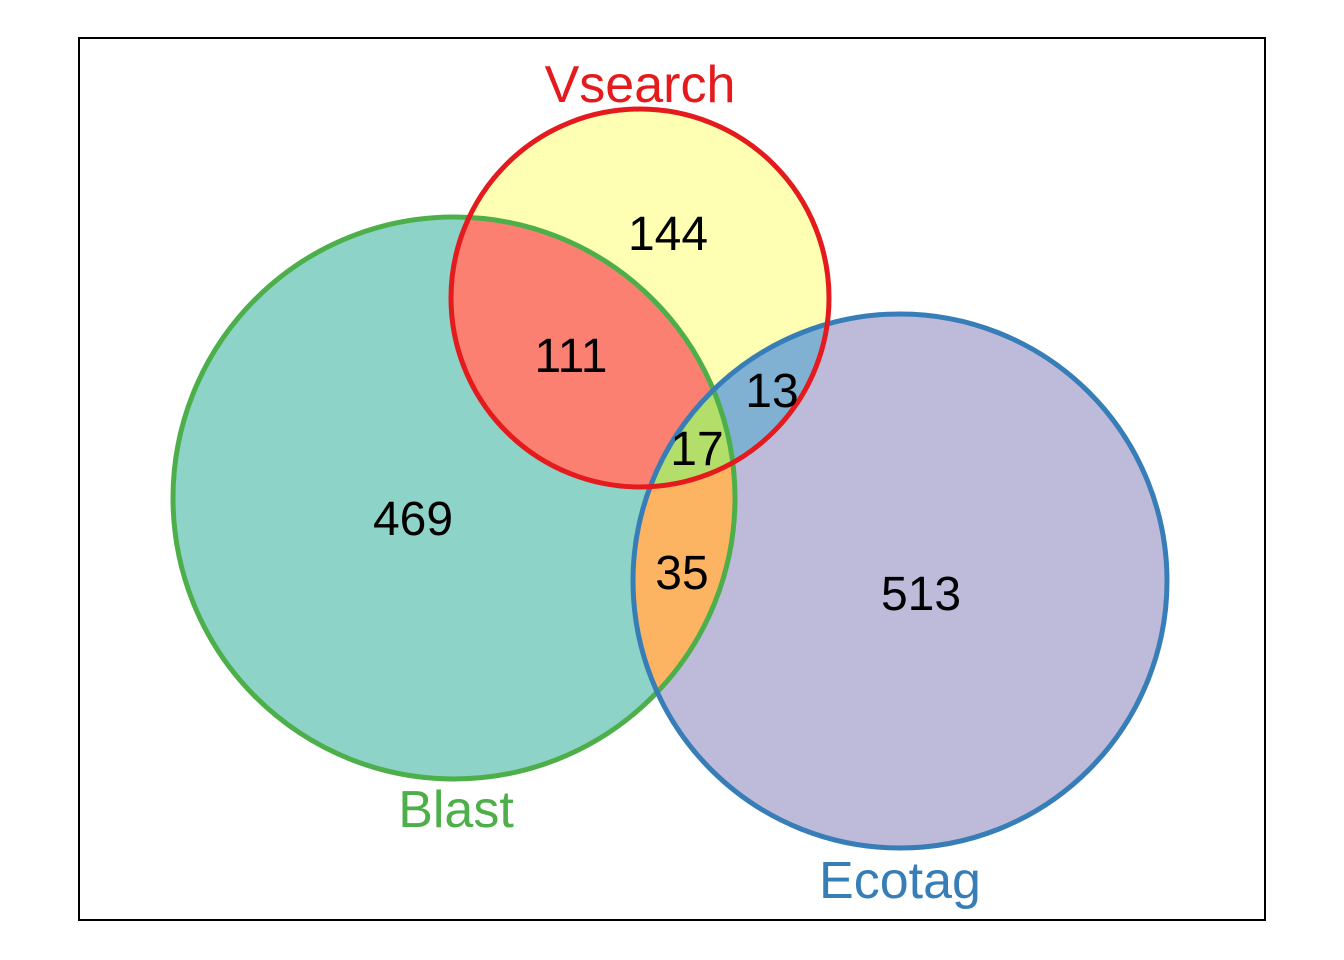 Image resolution: width=1344 pixels, height=960 pixels. Describe the element at coordinates (900, 881) in the screenshot. I see `ecotag-set-label: Ecotag` at that location.